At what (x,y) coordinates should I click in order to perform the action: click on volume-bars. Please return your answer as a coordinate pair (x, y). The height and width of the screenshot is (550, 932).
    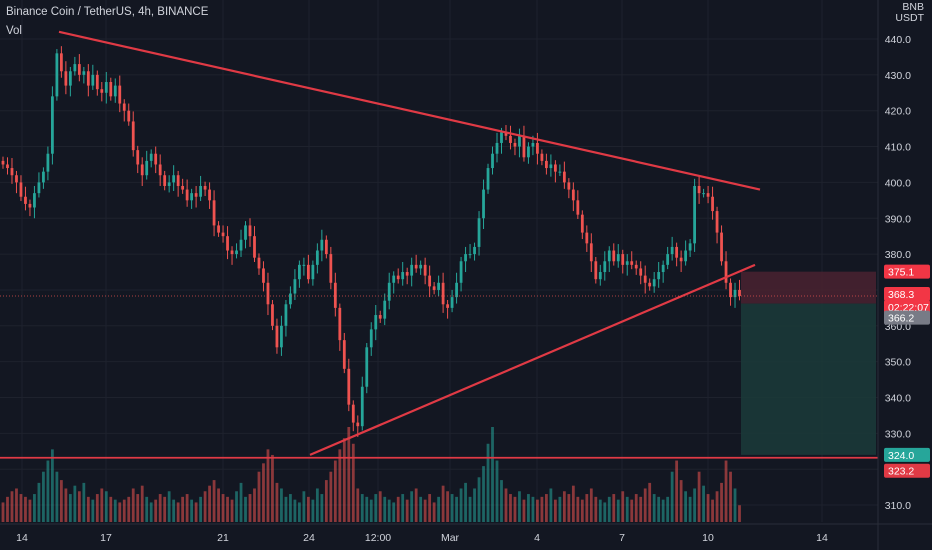
    Looking at the image, I should click on (371, 474).